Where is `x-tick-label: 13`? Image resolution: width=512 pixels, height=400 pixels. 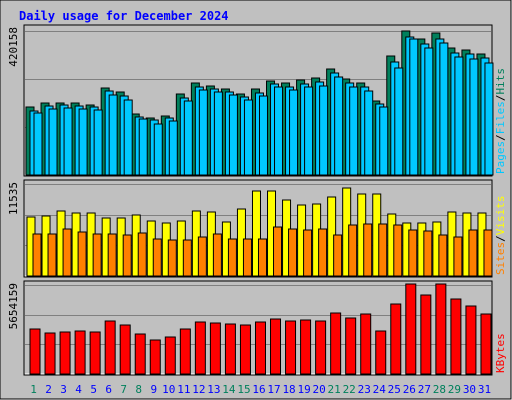
x-tick-label: 13 is located at coordinates (213, 389).